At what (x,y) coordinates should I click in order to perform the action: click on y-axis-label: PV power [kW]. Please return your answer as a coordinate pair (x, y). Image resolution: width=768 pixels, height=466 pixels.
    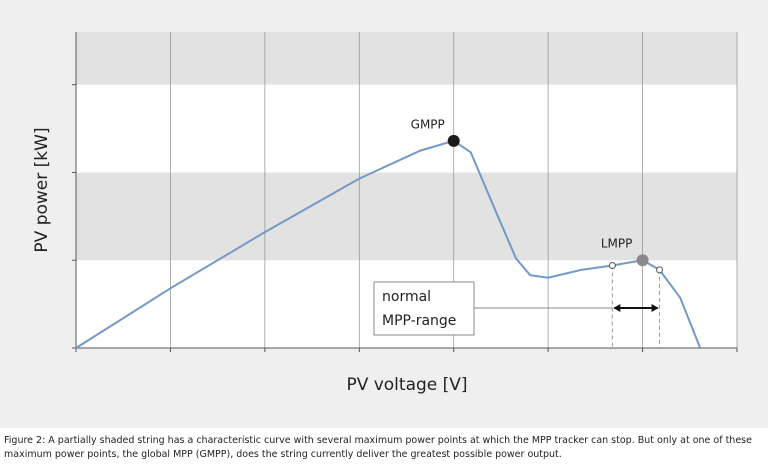
    Looking at the image, I should click on (42, 189).